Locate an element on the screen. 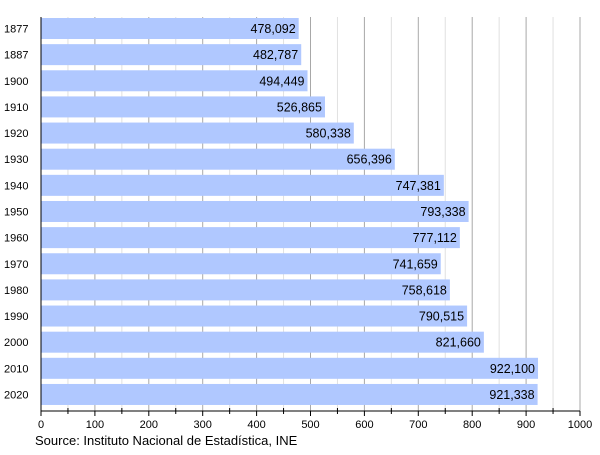 The width and height of the screenshot is (600, 455). bar-1990 is located at coordinates (254, 316).